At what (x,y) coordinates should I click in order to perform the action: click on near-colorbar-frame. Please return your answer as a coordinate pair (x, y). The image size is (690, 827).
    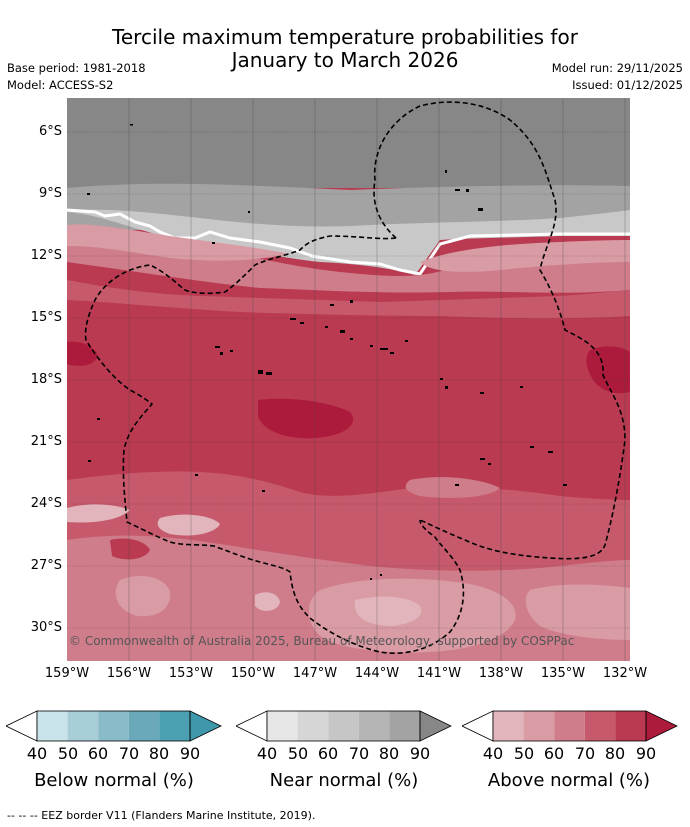
    Looking at the image, I should click on (343, 726).